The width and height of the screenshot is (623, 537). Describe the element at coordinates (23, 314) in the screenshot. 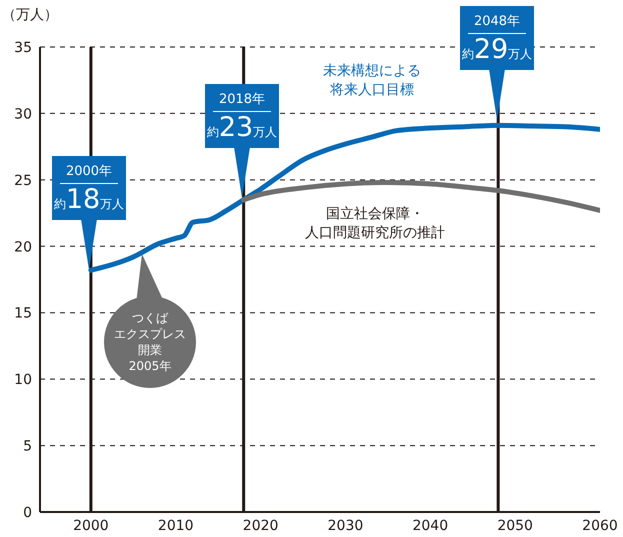

I see `y-tick-label: 15` at that location.